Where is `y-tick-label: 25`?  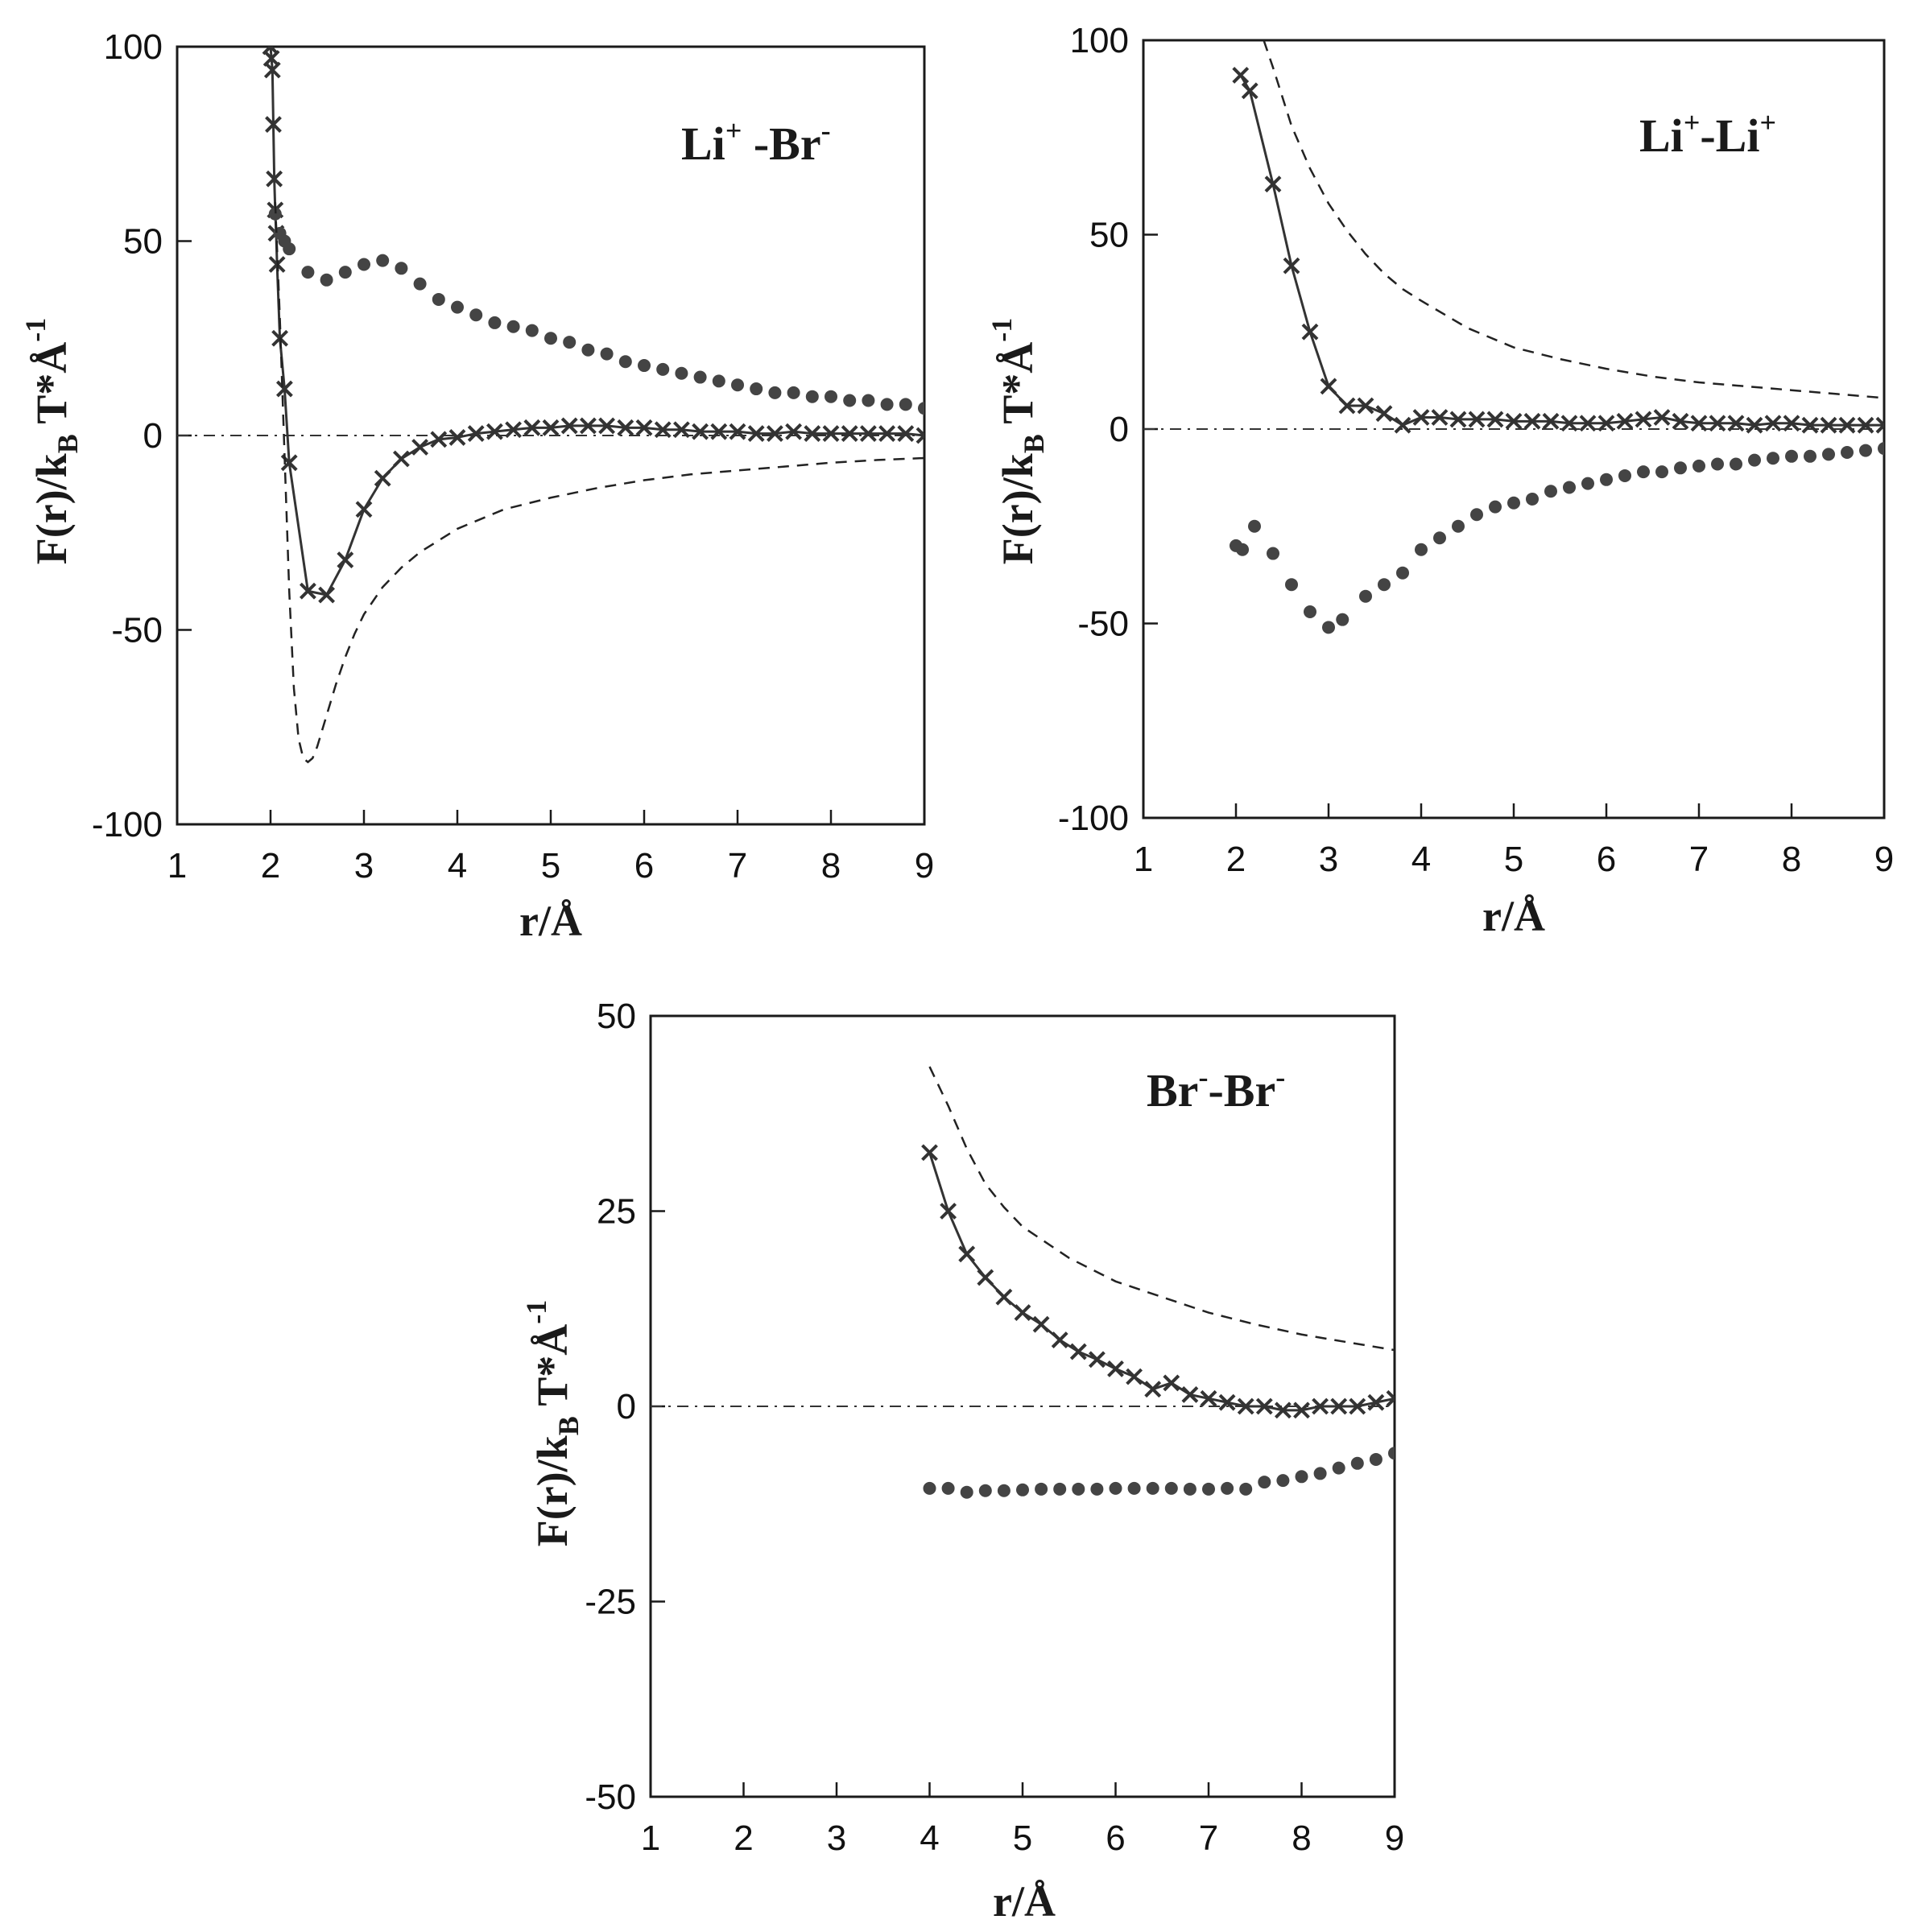 y-tick-label: 25 is located at coordinates (616, 1212).